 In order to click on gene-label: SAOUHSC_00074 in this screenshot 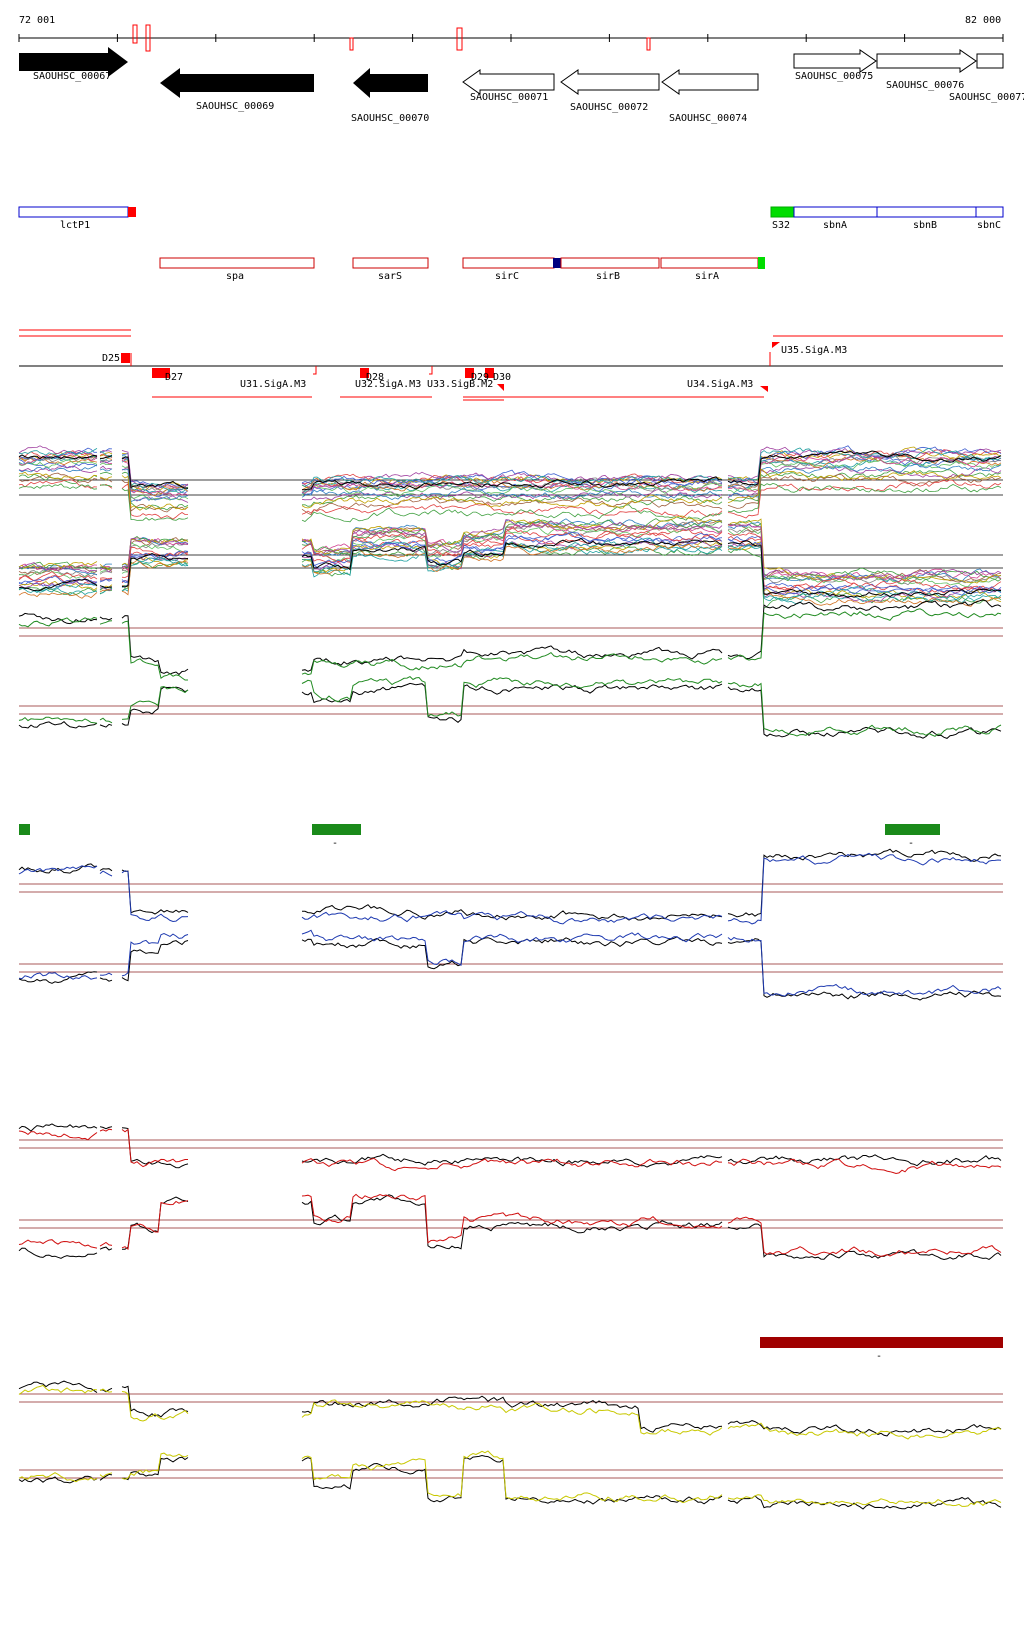, I will do `click(708, 118)`.